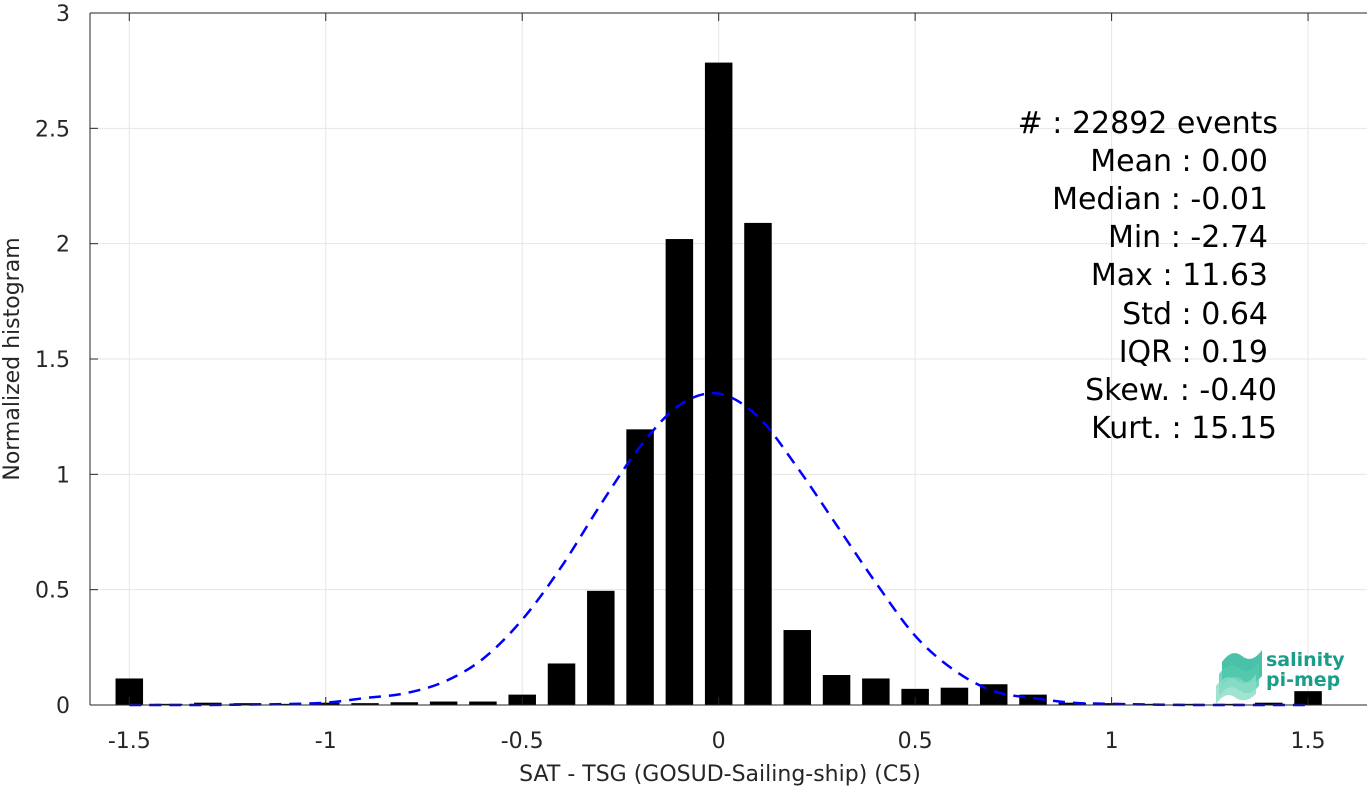 Image resolution: width=1367 pixels, height=787 pixels. Describe the element at coordinates (1160, 199) in the screenshot. I see `stats-median: Median : -0.01` at that location.